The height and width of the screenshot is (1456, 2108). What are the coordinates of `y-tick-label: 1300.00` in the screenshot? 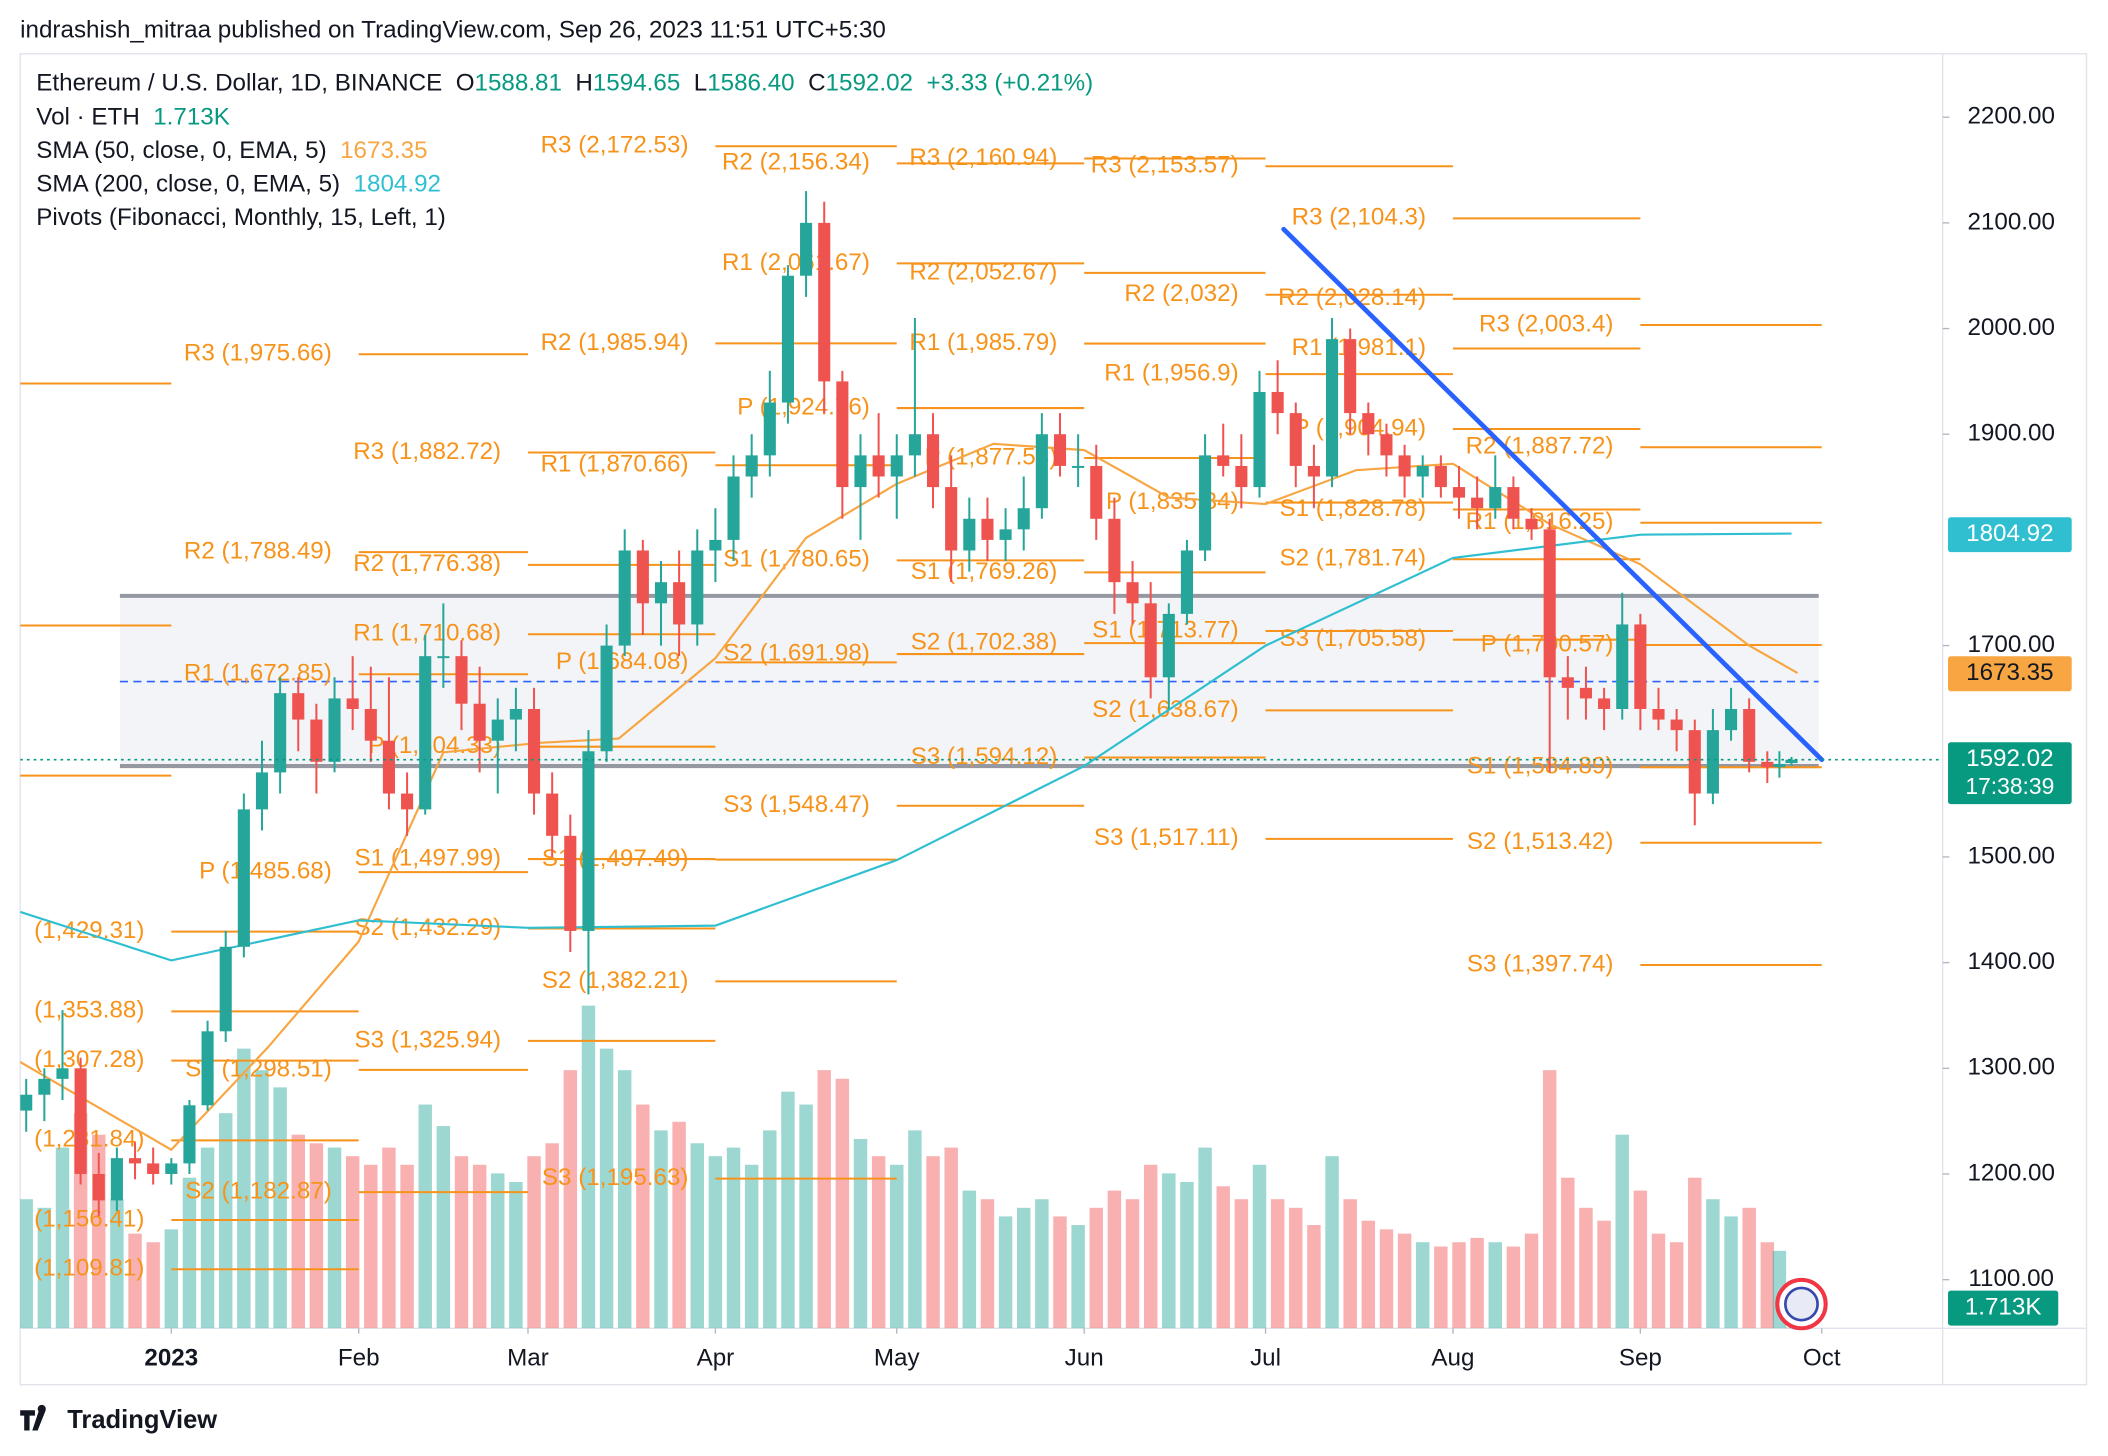 It's located at (2010, 1067).